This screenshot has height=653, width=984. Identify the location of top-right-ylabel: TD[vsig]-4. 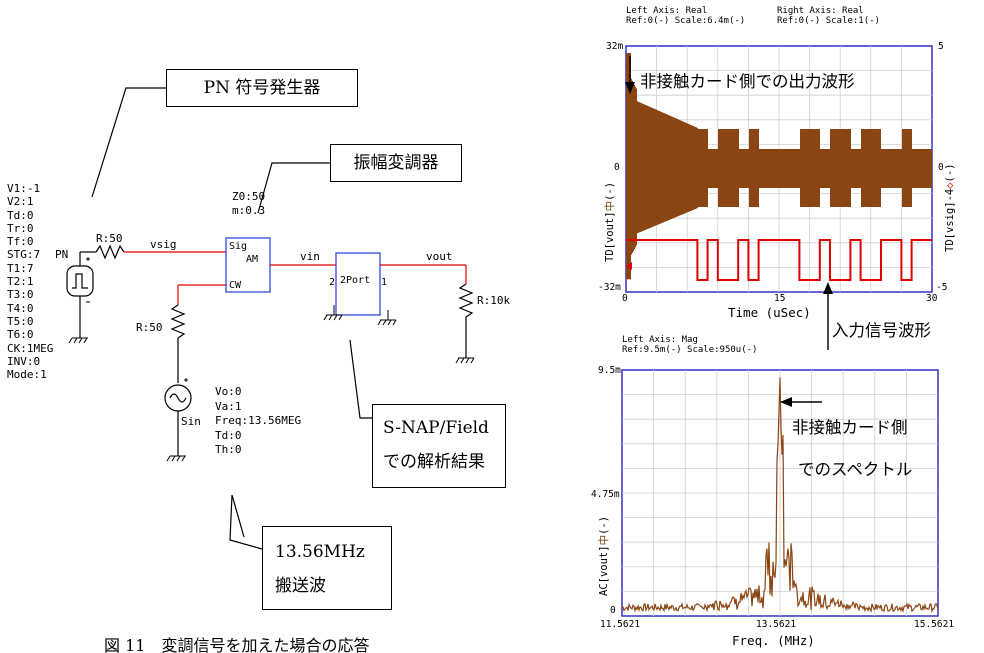
(950, 220).